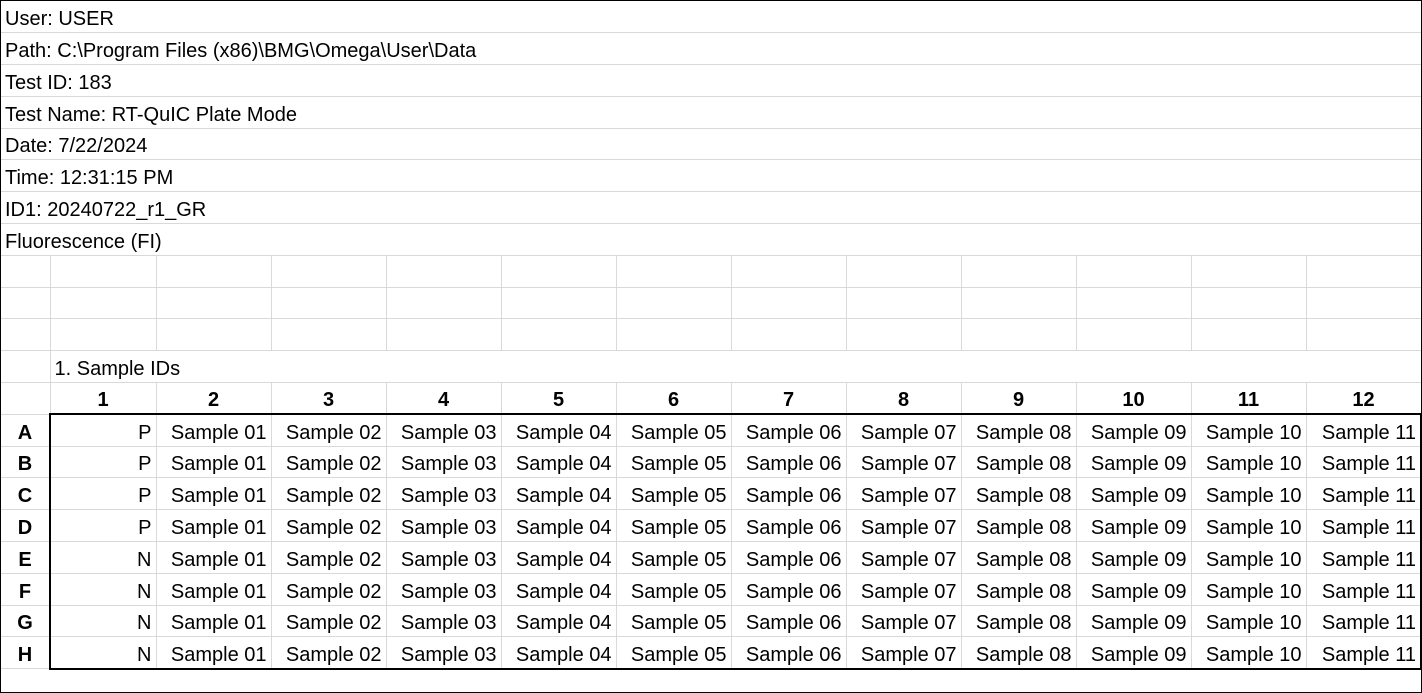 This screenshot has height=693, width=1422. What do you see at coordinates (735, 367) in the screenshot?
I see `section-title: 1. Sample IDs` at bounding box center [735, 367].